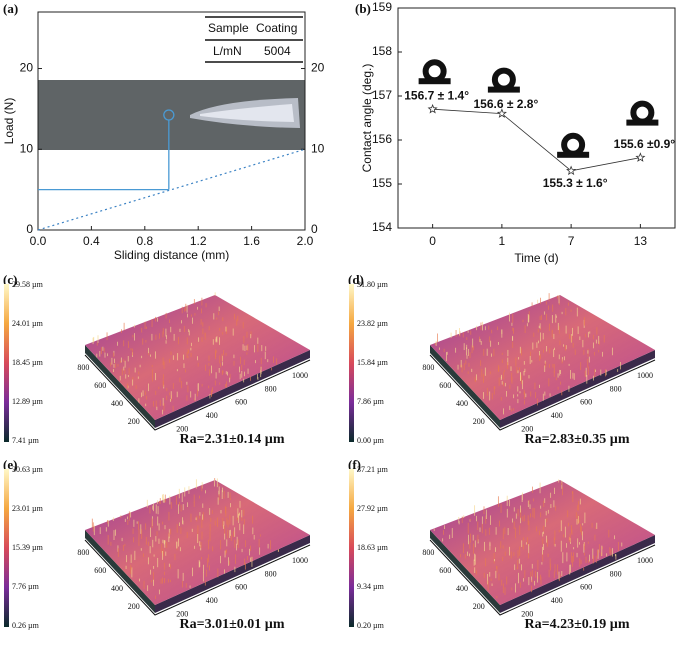 The width and height of the screenshot is (685, 645). What do you see at coordinates (28, 284) in the screenshot?
I see `colorbar-label: 29.58 µm` at bounding box center [28, 284].